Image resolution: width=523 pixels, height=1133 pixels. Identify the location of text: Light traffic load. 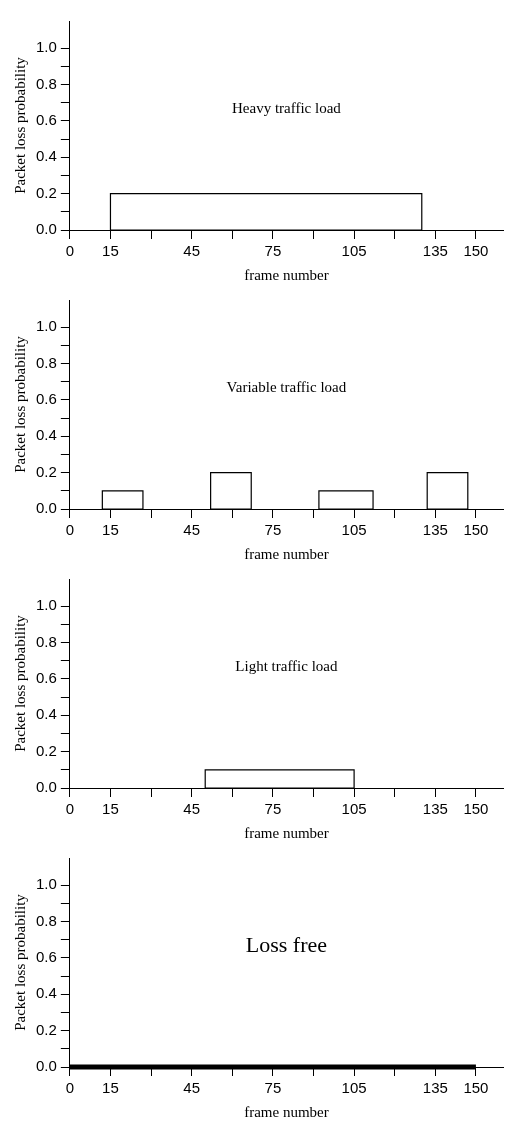
(287, 665).